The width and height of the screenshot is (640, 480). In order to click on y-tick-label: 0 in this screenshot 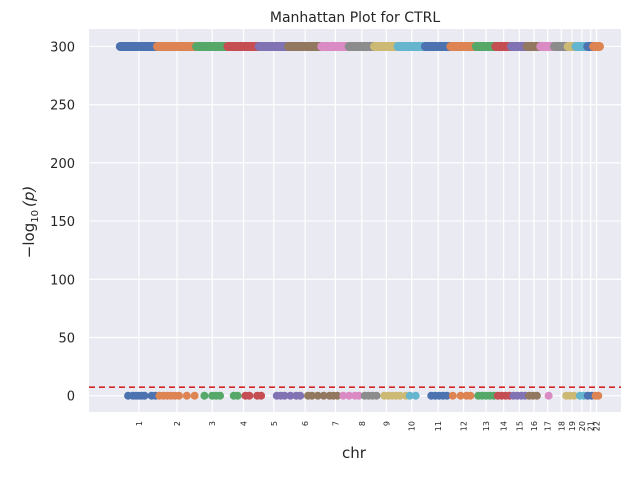, I will do `click(71, 397)`.